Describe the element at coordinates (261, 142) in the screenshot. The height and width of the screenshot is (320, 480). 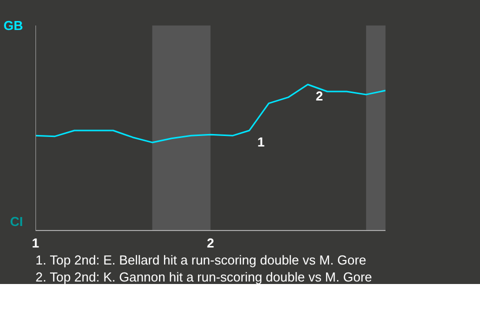
I see `annotation: 1` at that location.